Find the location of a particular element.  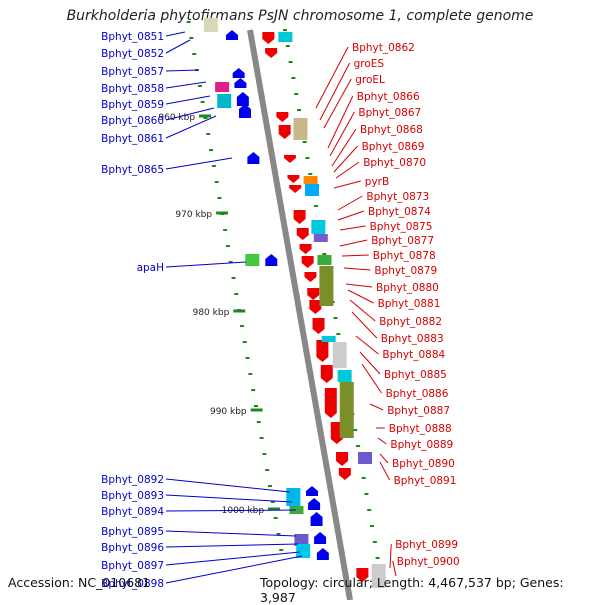

gene-label-right: Bphyt_0879 is located at coordinates (405, 271).